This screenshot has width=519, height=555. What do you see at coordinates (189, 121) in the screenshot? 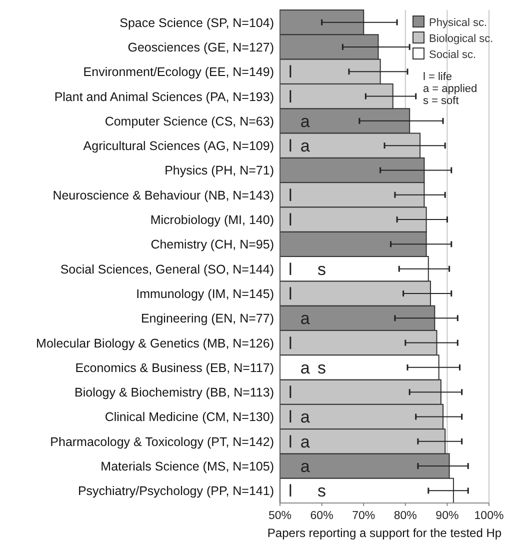
I see `y-tick-label: Computer Science (CS, N=63)` at bounding box center [189, 121].